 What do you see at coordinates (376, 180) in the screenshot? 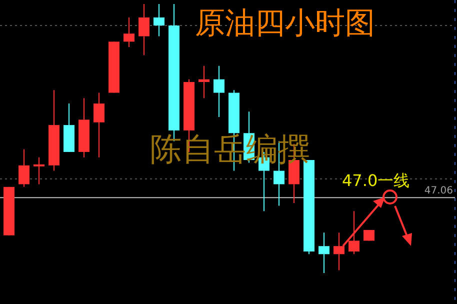
I see `annotation: 47.0一线` at bounding box center [376, 180].